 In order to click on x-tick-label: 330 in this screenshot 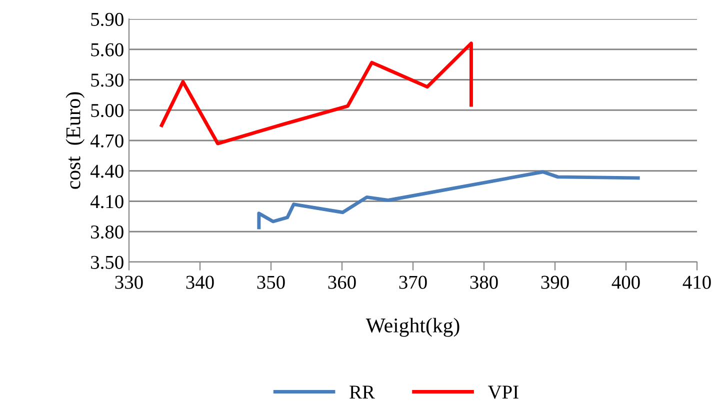, I will do `click(129, 282)`.